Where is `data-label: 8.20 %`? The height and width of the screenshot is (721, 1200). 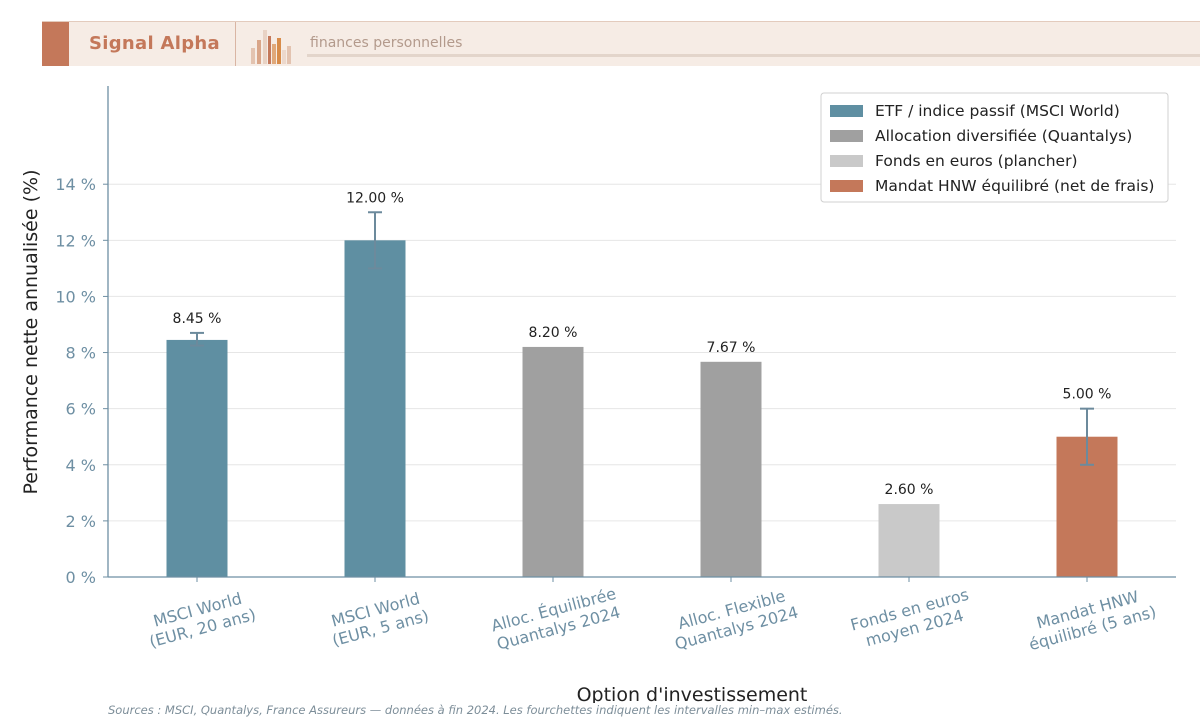 data-label: 8.20 % is located at coordinates (553, 333).